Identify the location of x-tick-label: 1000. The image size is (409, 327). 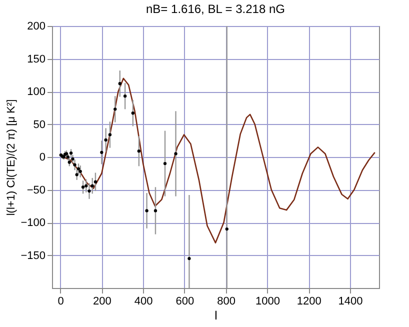
(268, 302).